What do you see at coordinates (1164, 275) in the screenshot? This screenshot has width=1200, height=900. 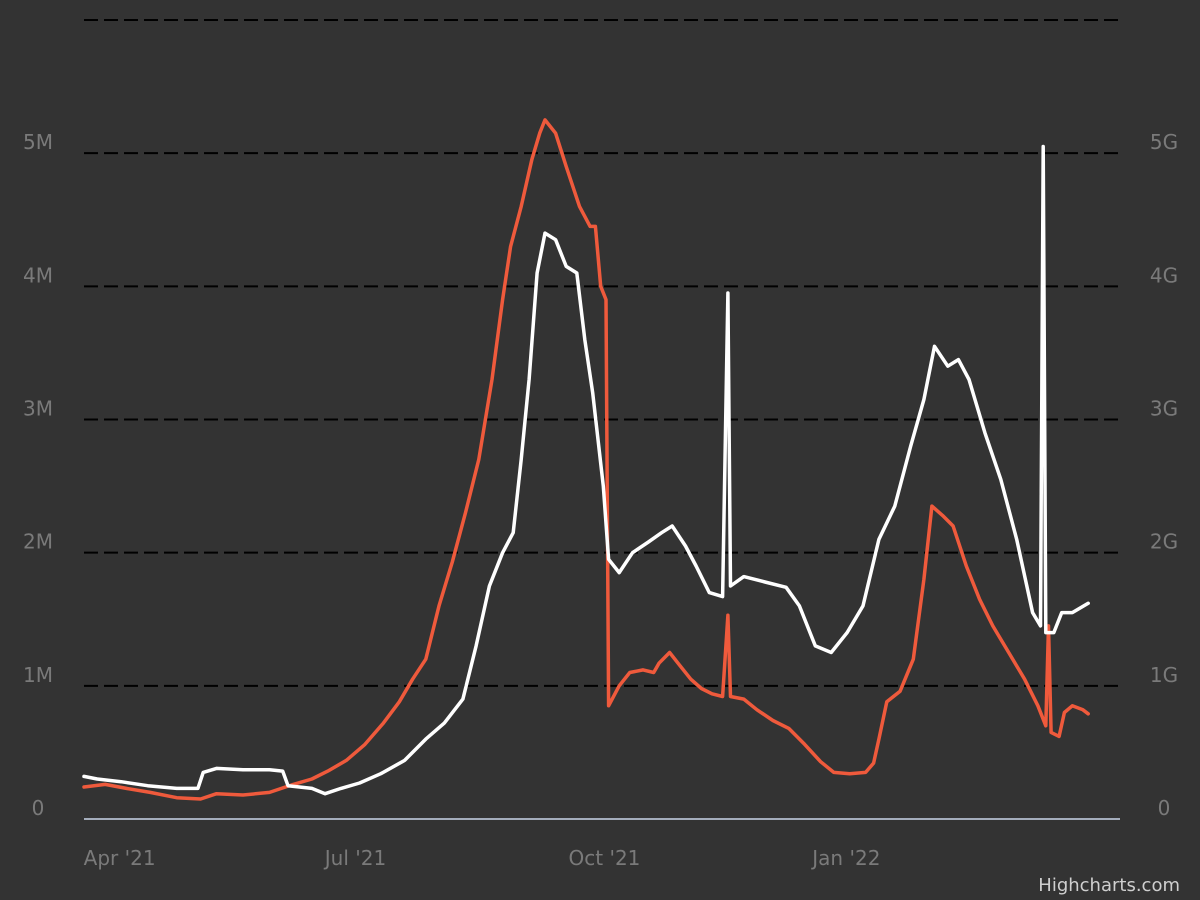 I see `right-tick-label: 4G` at bounding box center [1164, 275].